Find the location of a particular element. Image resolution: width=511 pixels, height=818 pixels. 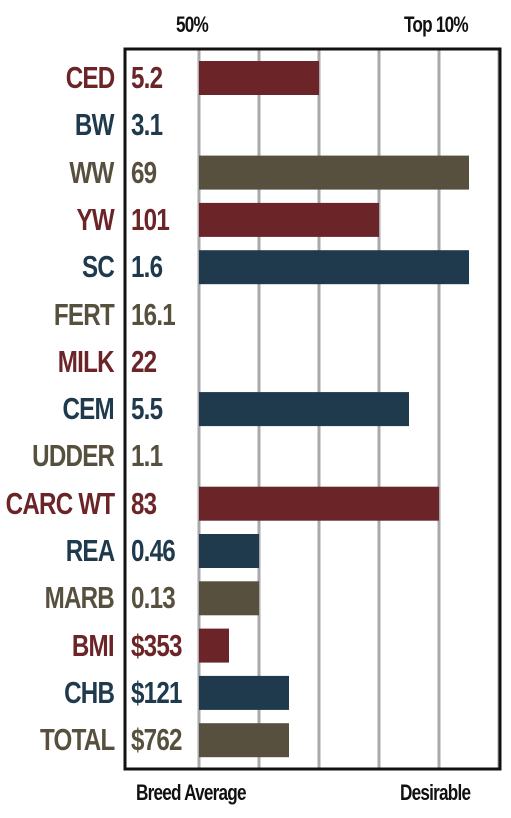

header-50-percent: 50% is located at coordinates (192, 24).